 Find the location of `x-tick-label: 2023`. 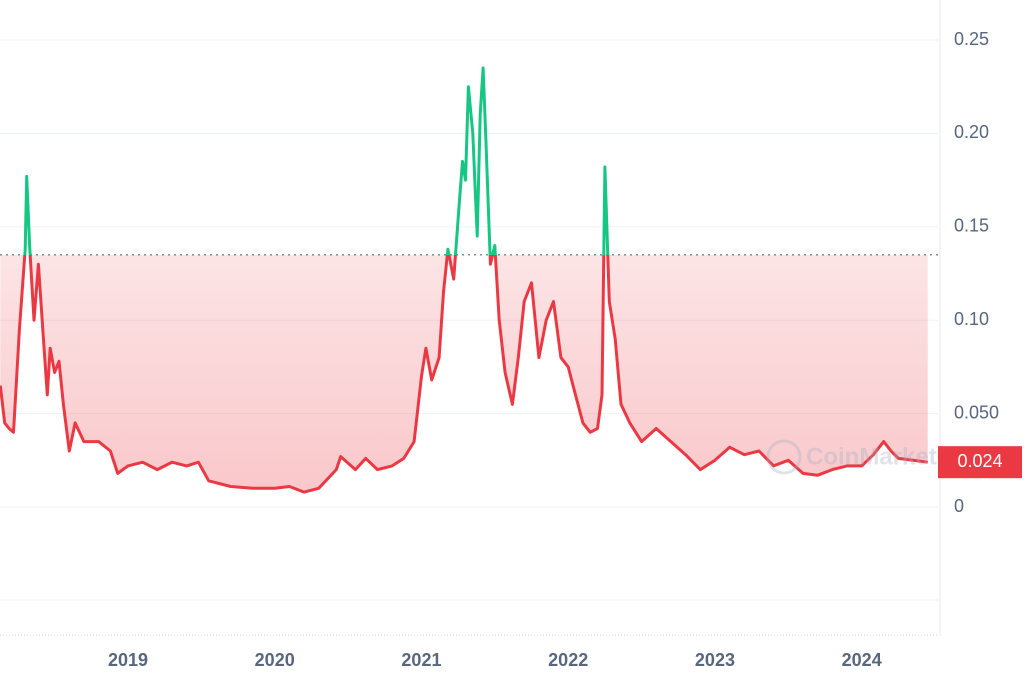

x-tick-label: 2023 is located at coordinates (715, 660).